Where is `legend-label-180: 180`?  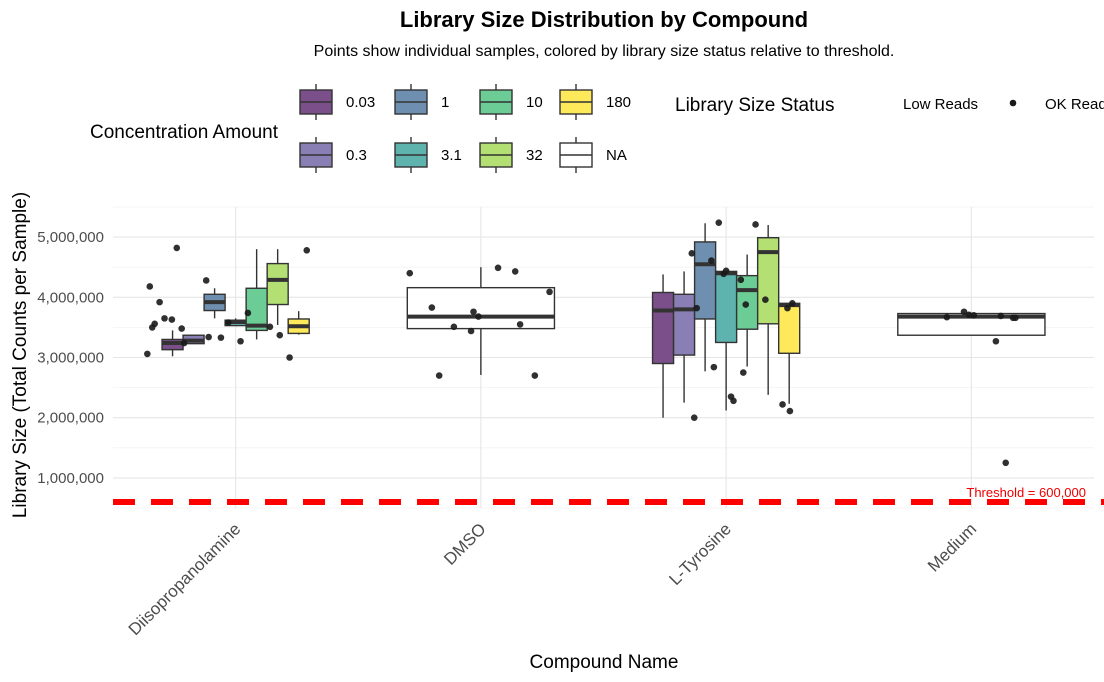 legend-label-180: 180 is located at coordinates (618, 102).